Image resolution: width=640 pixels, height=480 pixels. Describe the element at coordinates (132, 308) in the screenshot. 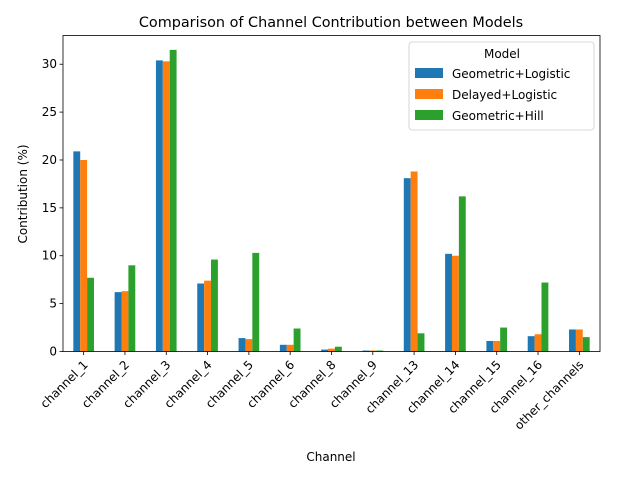

I see `bar-channel_2-geometric-hill` at that location.